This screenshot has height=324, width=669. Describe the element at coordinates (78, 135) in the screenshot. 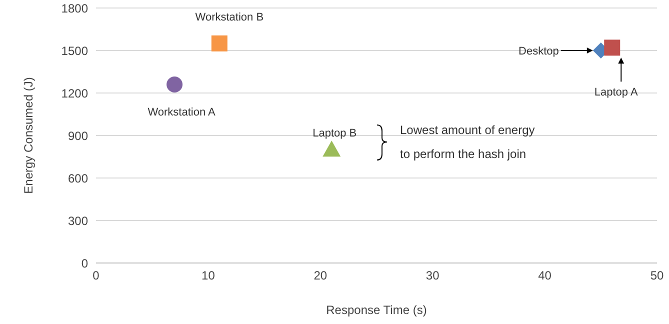

I see `y-tick-label: 900` at that location.